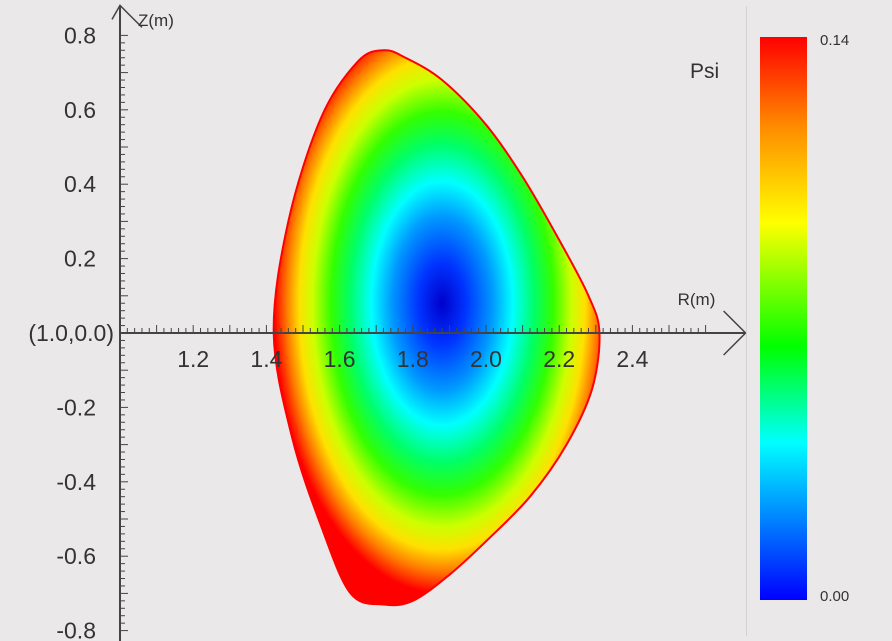 This screenshot has width=892, height=641. I want to click on x-tick-label: 1.6, so click(340, 359).